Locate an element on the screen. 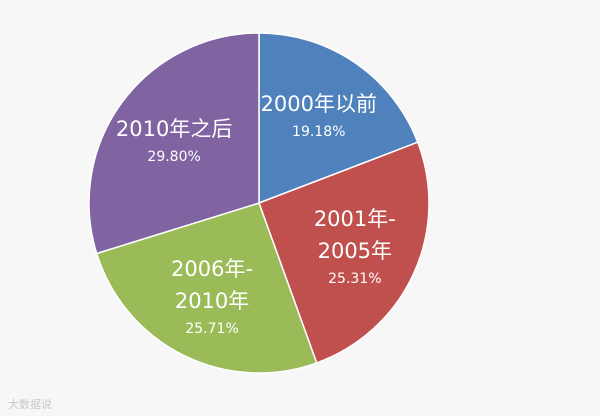  value-label: 19.18% is located at coordinates (319, 132).